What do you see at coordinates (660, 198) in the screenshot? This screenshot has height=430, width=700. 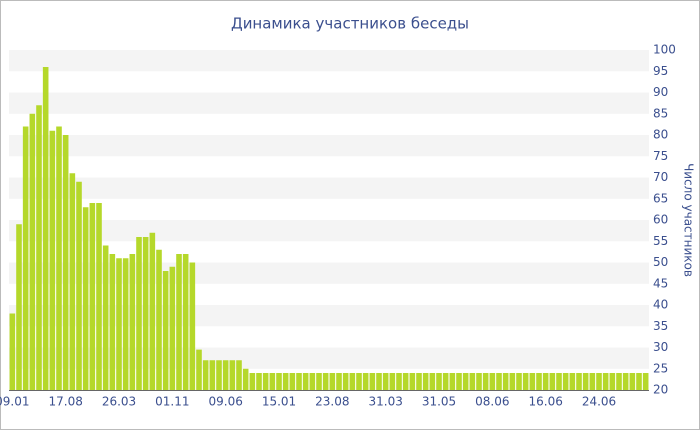 I see `y-tick-label: 65` at bounding box center [660, 198].